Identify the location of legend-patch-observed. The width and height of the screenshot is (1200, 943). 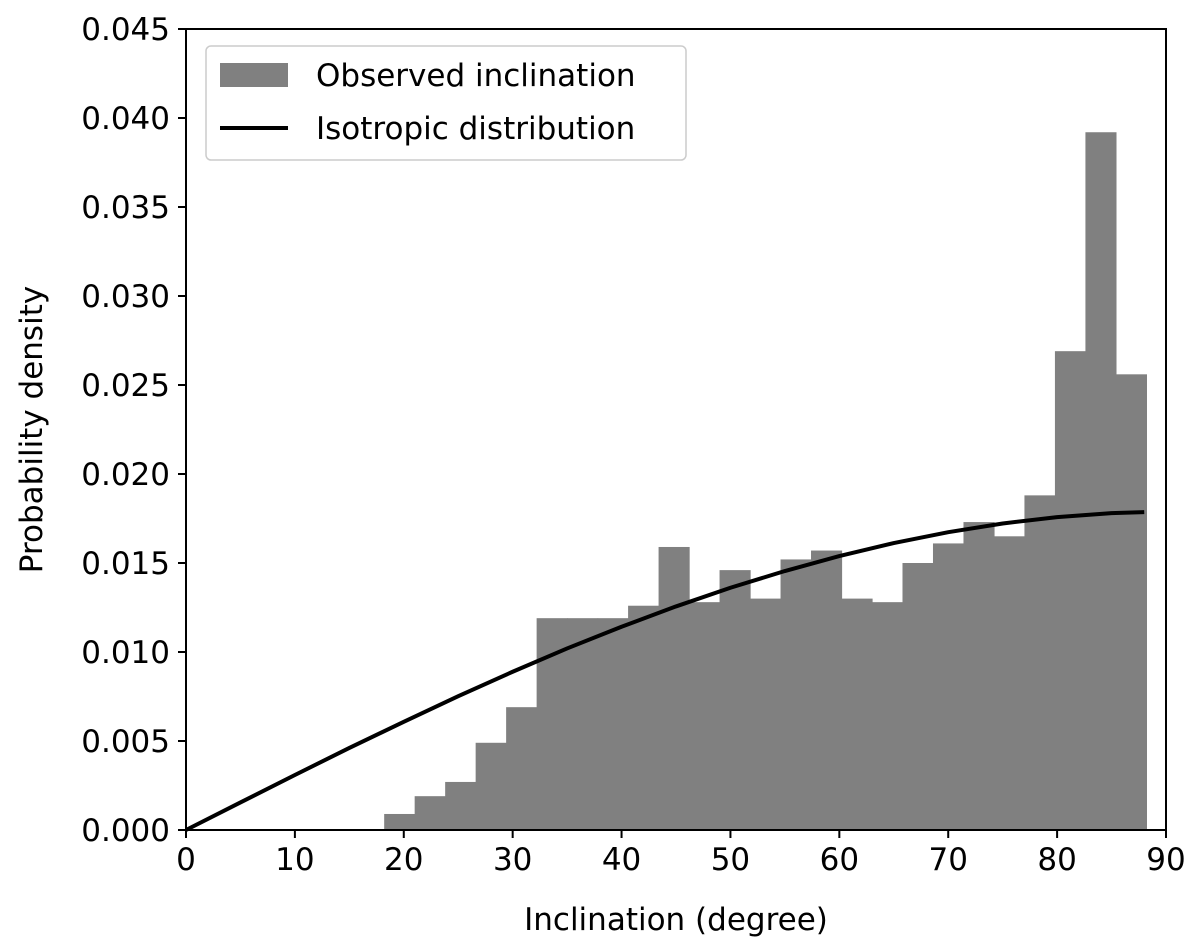
(254, 75).